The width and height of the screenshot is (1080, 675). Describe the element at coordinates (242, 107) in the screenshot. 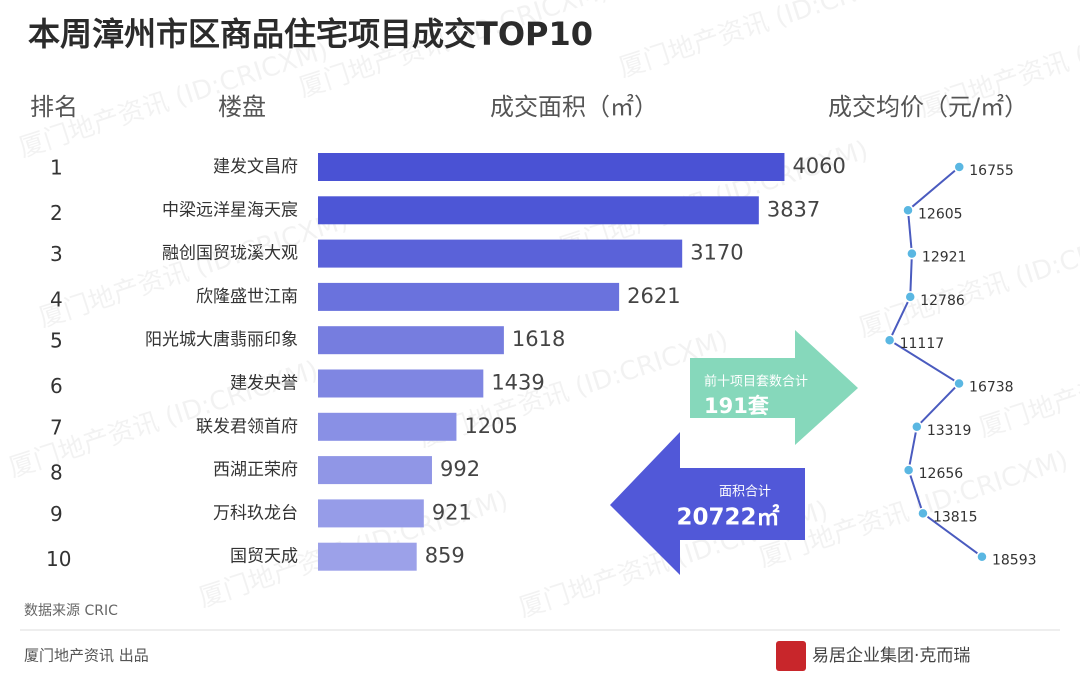

I see `header: 楼盘` at that location.